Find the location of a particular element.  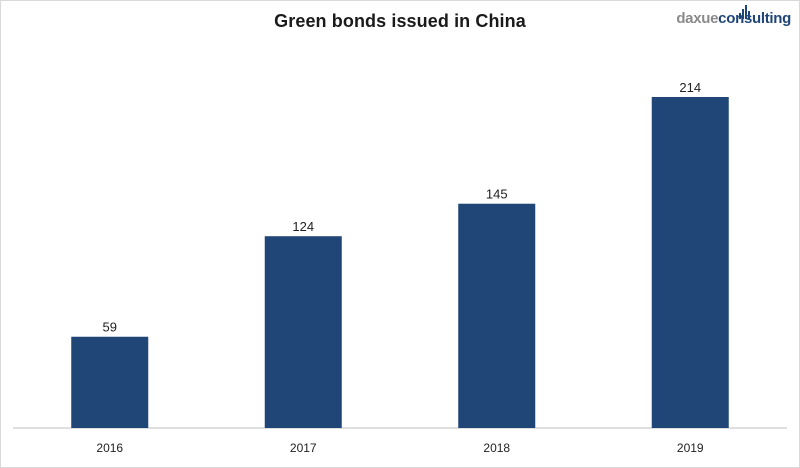

x-tick-label-2017: 2017 is located at coordinates (303, 448).